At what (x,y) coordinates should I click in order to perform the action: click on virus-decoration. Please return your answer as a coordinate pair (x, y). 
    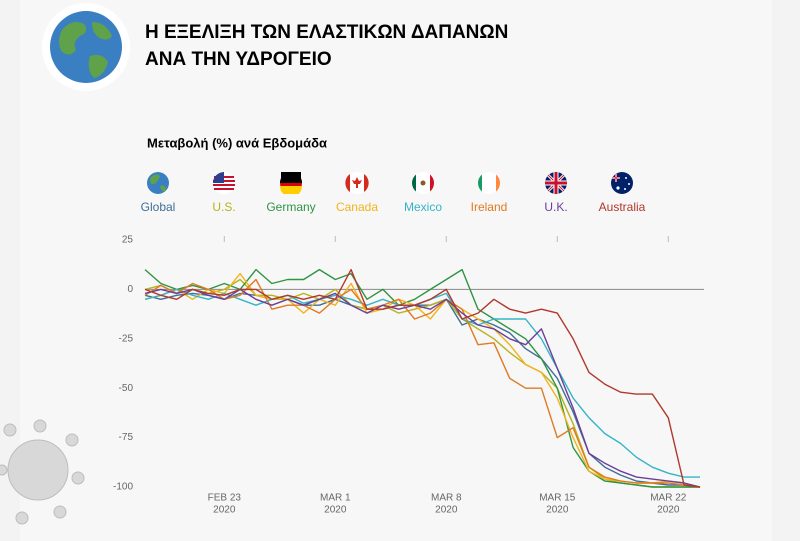
    Looking at the image, I should click on (42, 472).